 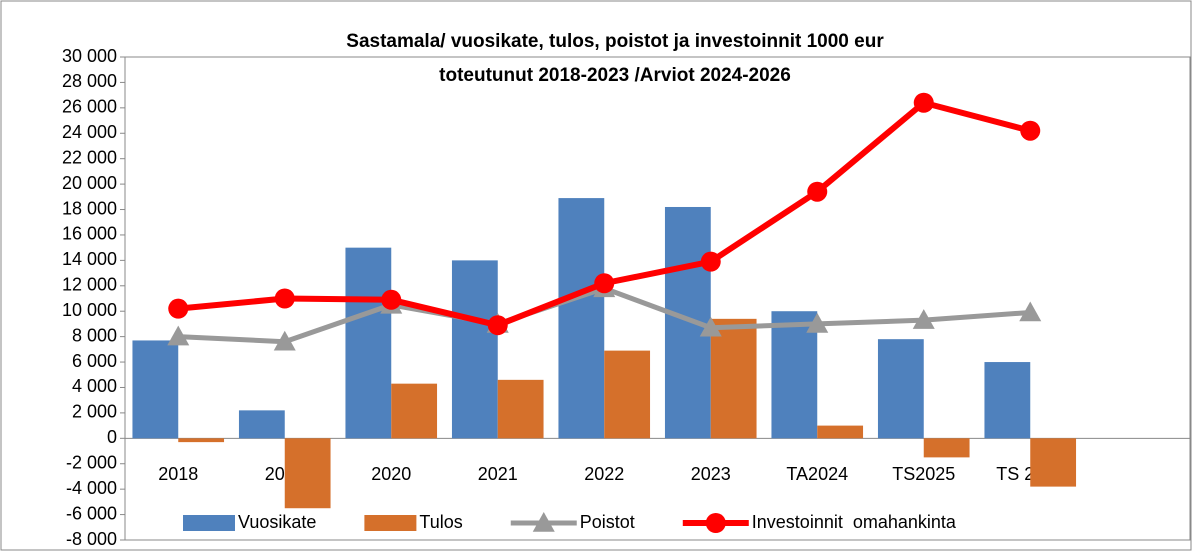 I want to click on legend-label: Investoinnit omahankinta, so click(x=854, y=522).